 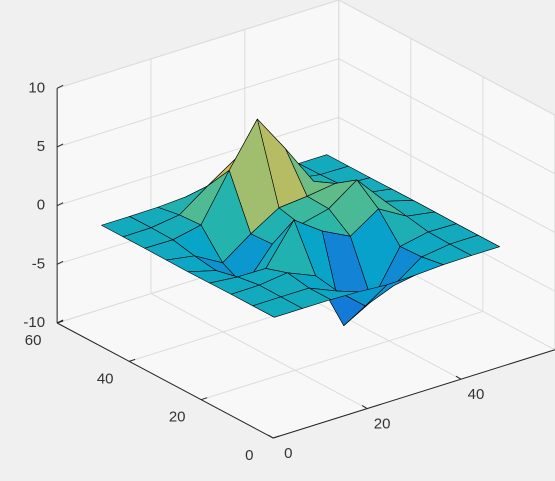 I want to click on z-tick-label: -5, so click(x=38, y=263).